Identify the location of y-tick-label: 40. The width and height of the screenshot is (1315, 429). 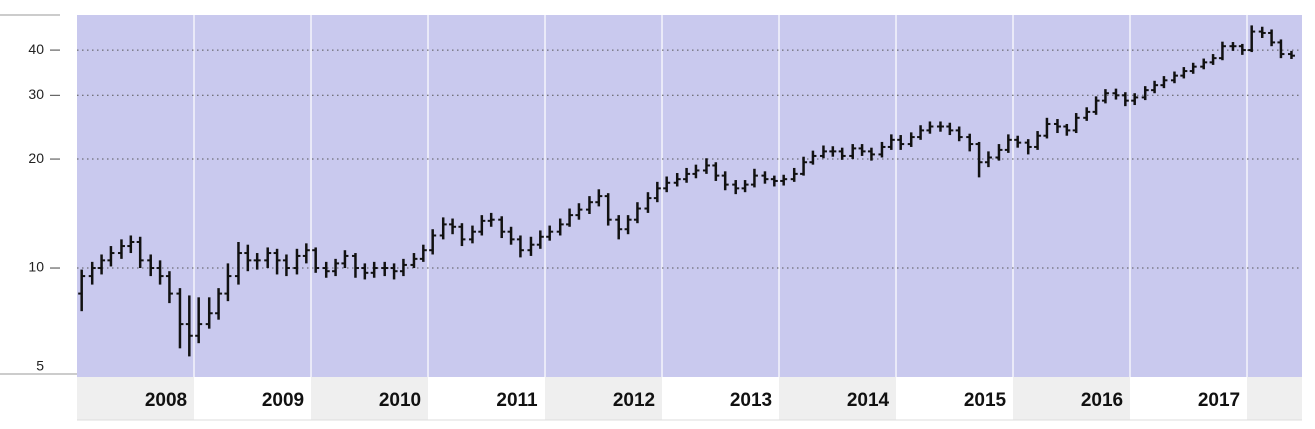
(36, 49).